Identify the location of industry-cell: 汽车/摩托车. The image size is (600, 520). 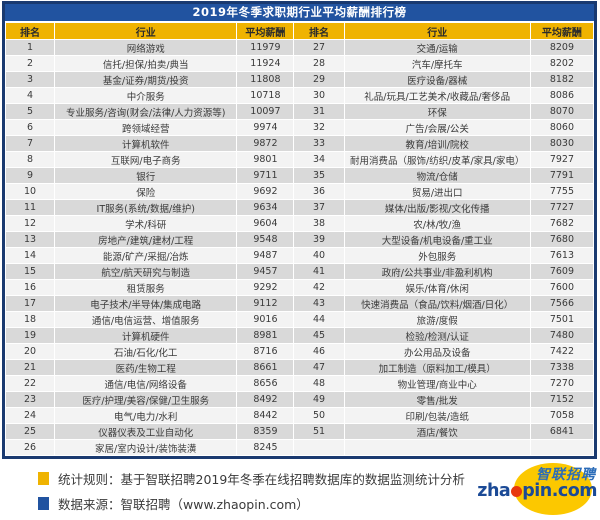
(437, 63).